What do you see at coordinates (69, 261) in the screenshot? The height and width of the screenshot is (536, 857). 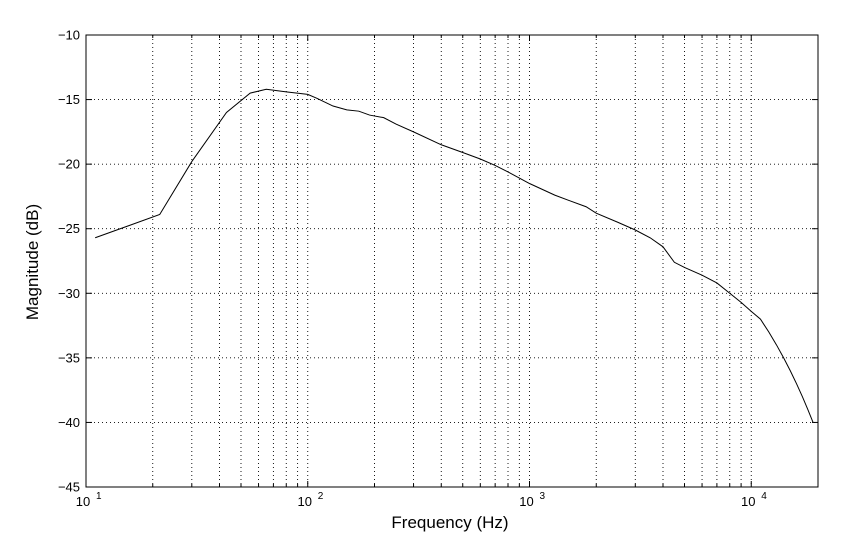 I see `y-tick-labels: −10 −15 −20 −25 −30 −35 −40 −45` at bounding box center [69, 261].